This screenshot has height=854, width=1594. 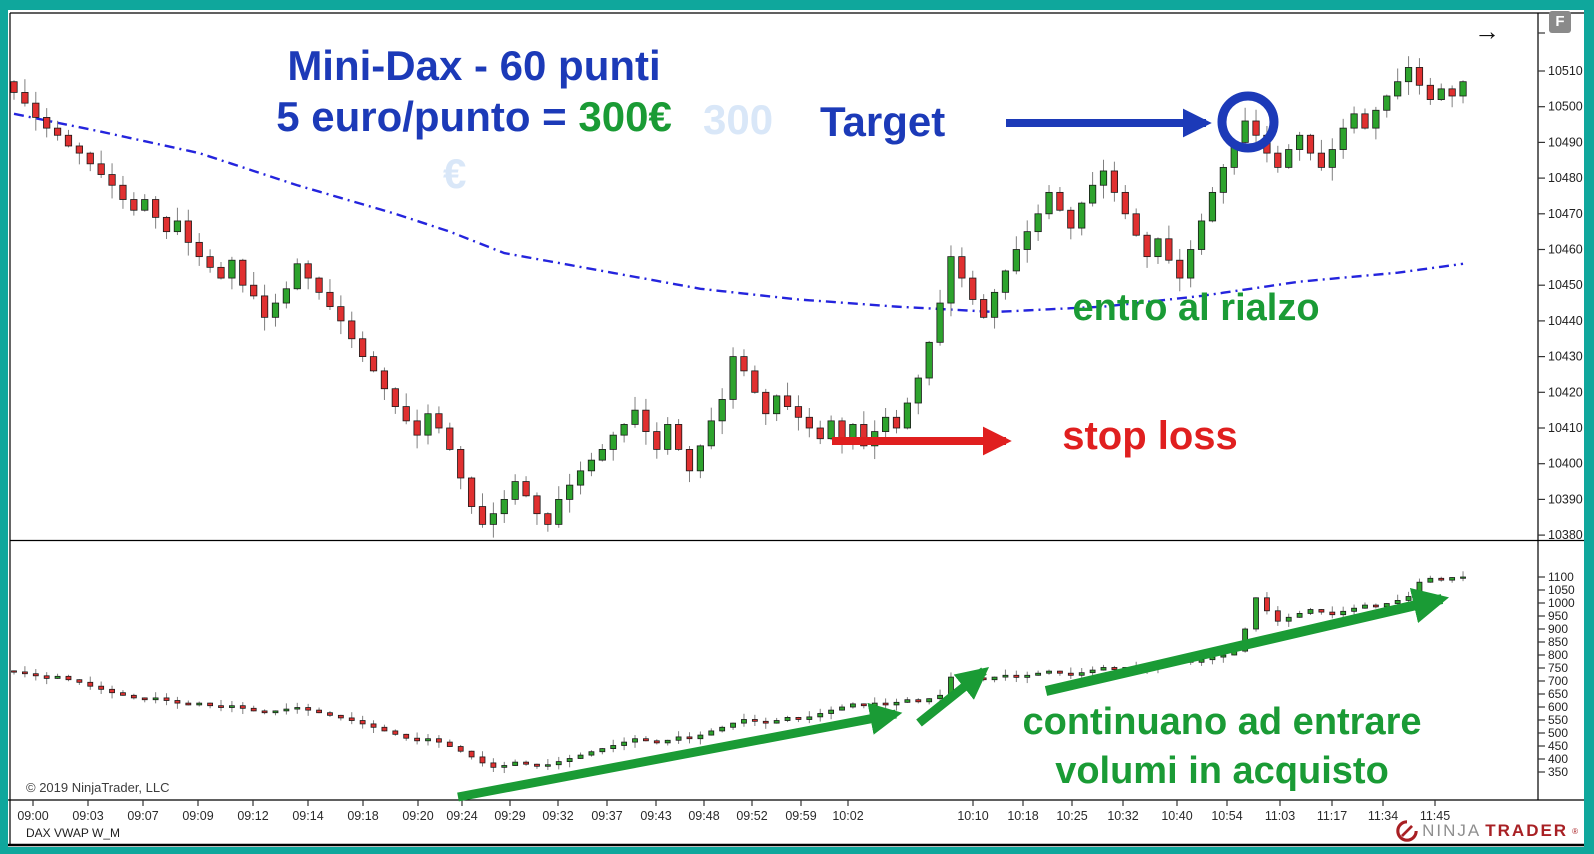 What do you see at coordinates (1222, 771) in the screenshot?
I see `volume-annotation-line2: volumi in acquisto` at bounding box center [1222, 771].